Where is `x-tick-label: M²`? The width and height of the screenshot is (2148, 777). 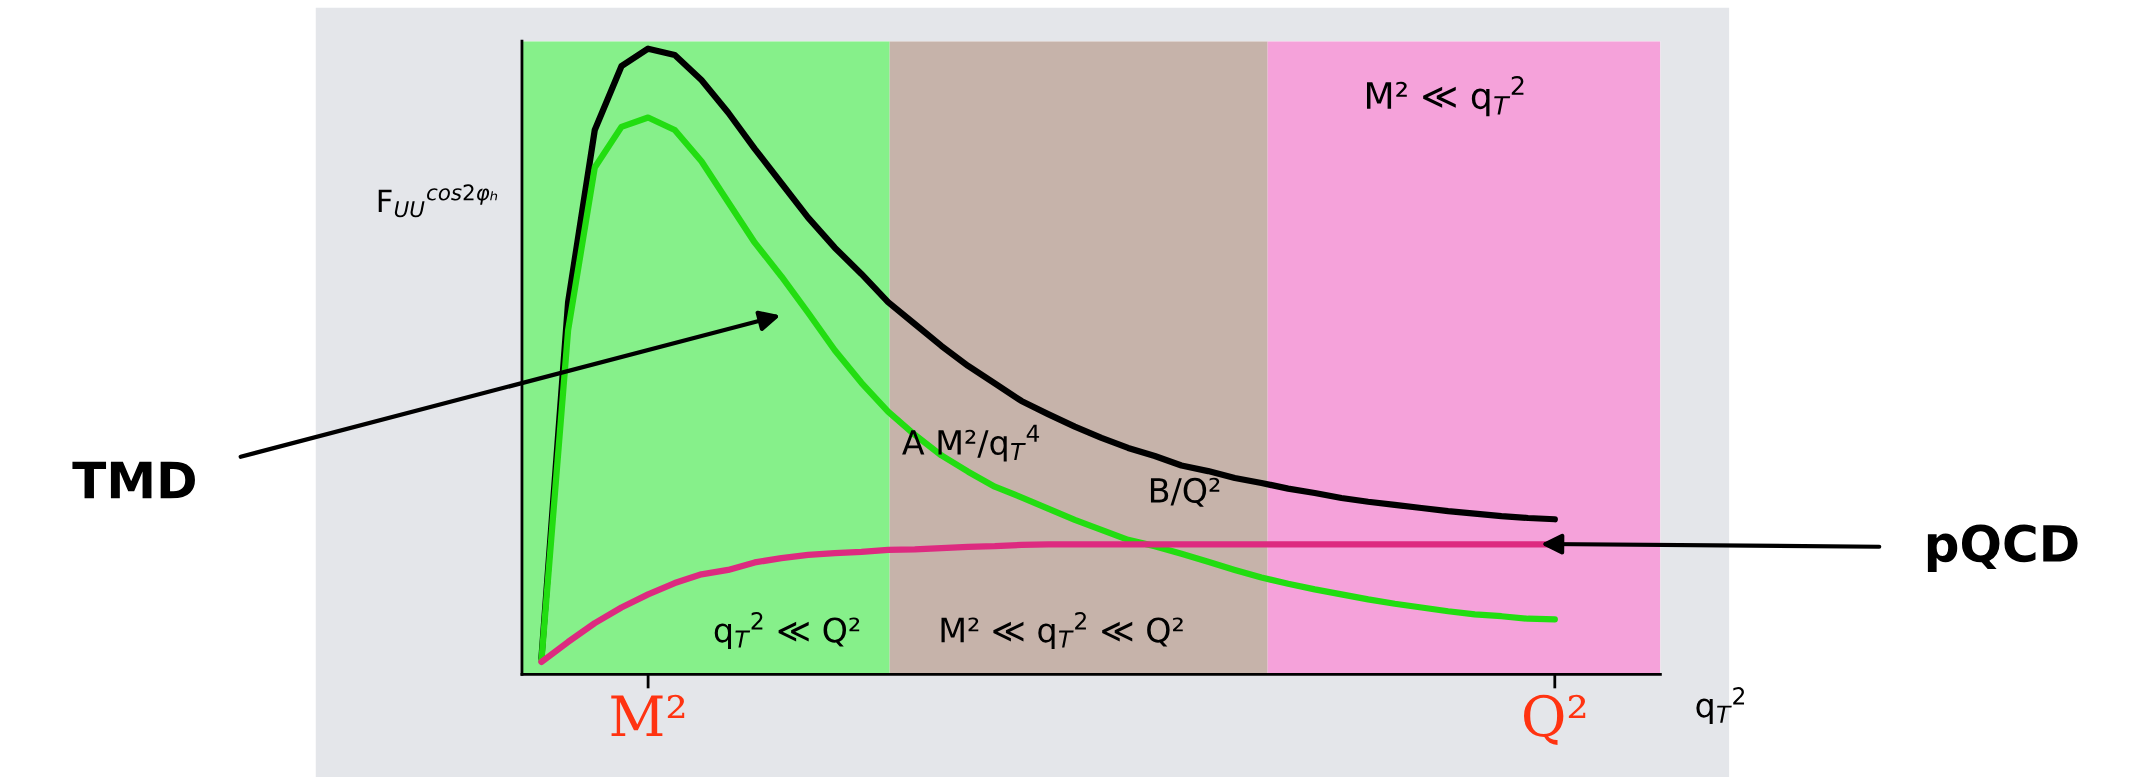 x-tick-label: M² is located at coordinates (648, 715).